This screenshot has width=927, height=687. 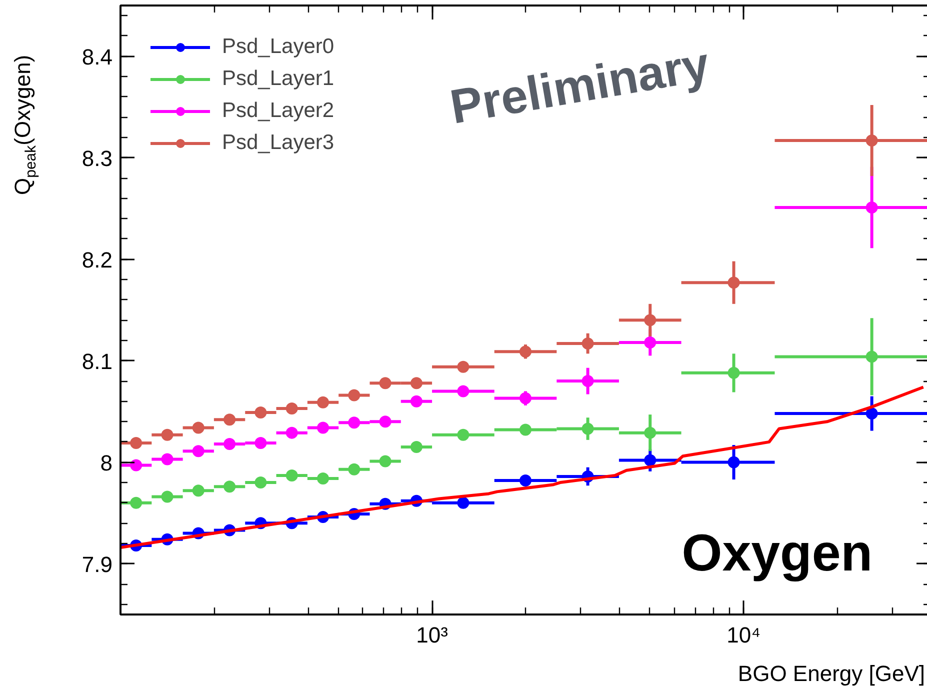 I want to click on legend-label: Psd_Layer1, so click(x=278, y=79).